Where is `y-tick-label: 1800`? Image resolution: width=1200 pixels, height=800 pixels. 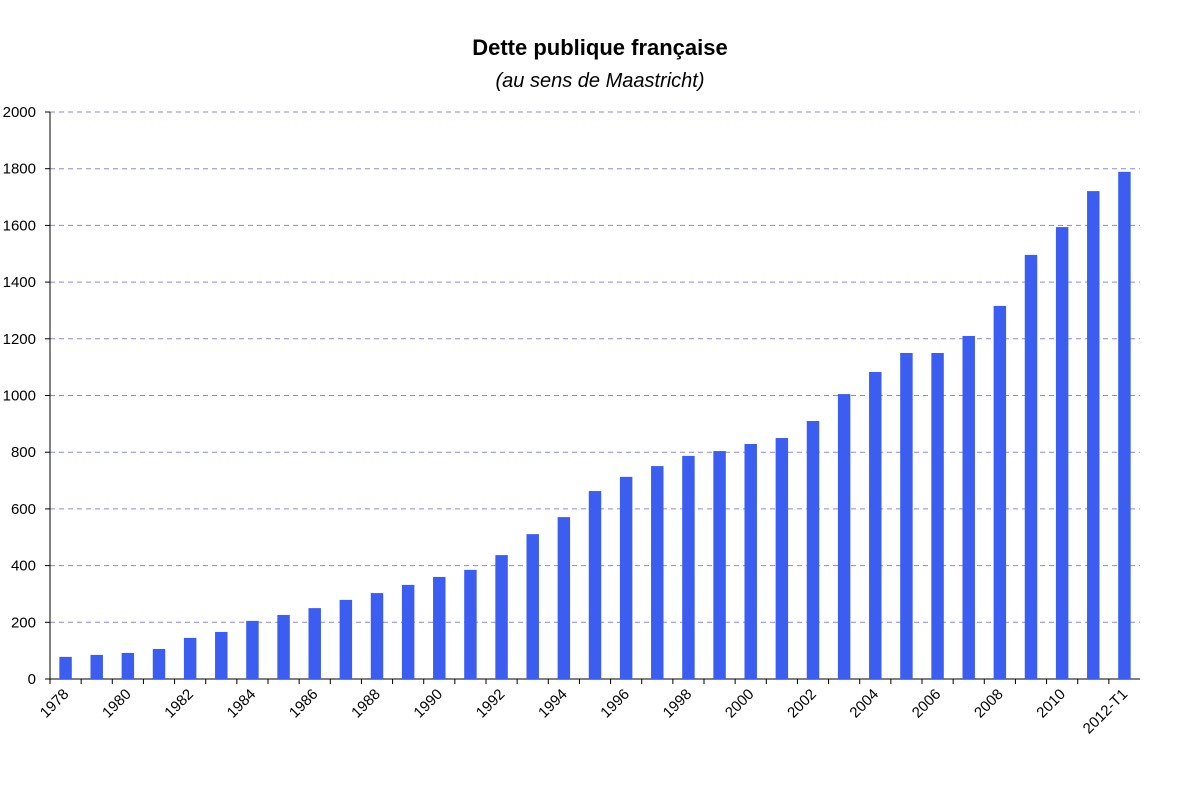
y-tick-label: 1800 is located at coordinates (19, 169).